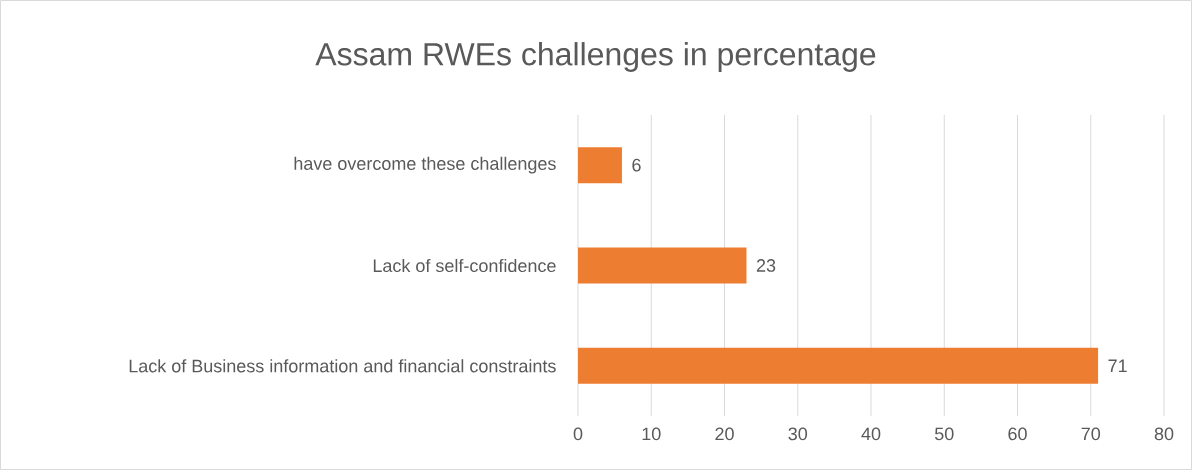  What do you see at coordinates (1017, 434) in the screenshot?
I see `x-tick-label: 60` at bounding box center [1017, 434].